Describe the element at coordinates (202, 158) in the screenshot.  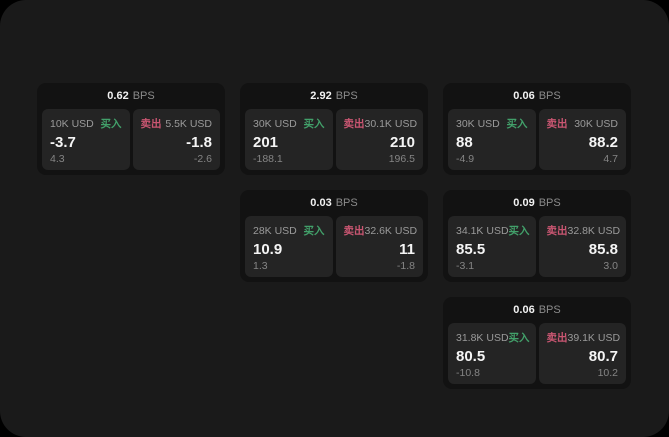
I see `sell-sub-value: -2.6` at that location.